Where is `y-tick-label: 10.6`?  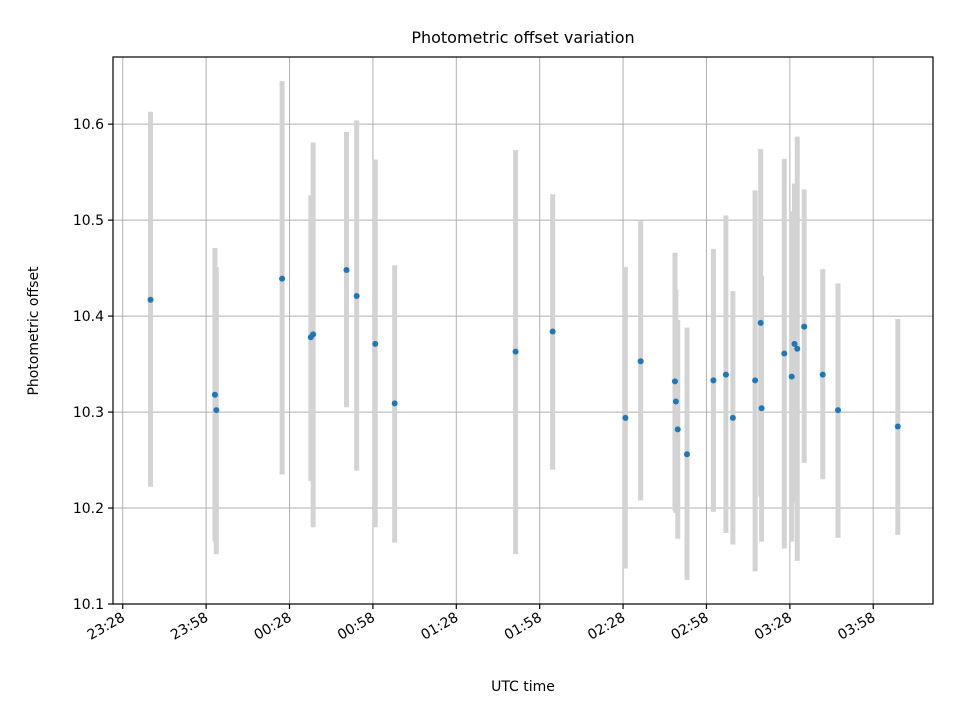 y-tick-label: 10.6 is located at coordinates (88, 125).